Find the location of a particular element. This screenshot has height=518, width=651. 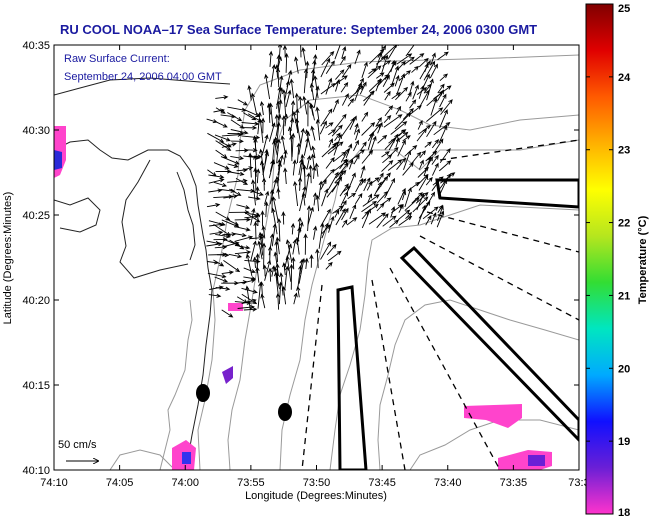

dashed-line is located at coordinates (502, 232).